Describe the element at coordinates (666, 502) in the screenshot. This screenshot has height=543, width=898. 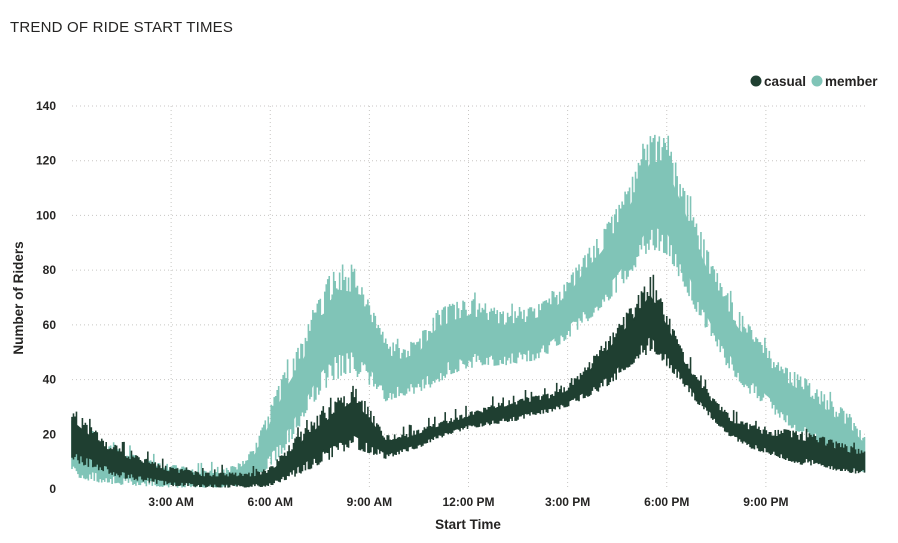
I see `x-tick-label: 6:00 PM` at that location.